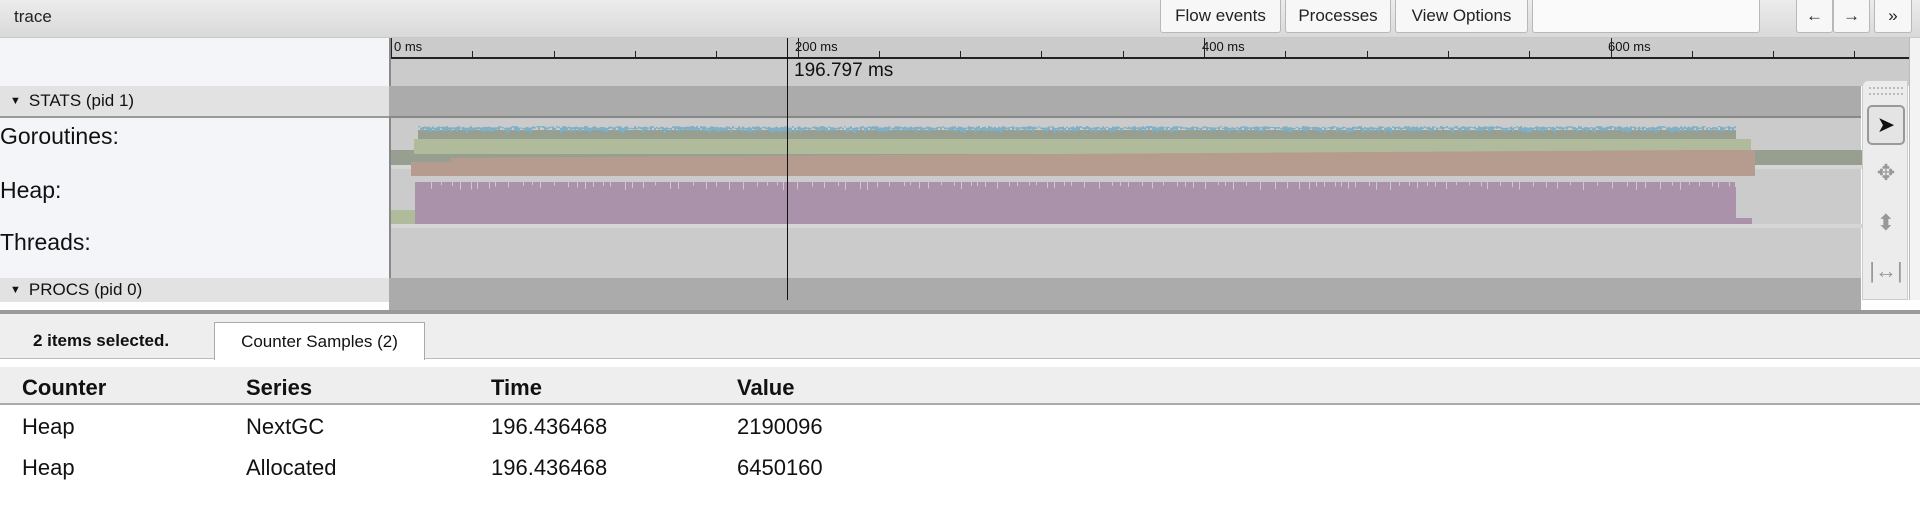  I want to click on column-header-counter: Counter, so click(64, 387).